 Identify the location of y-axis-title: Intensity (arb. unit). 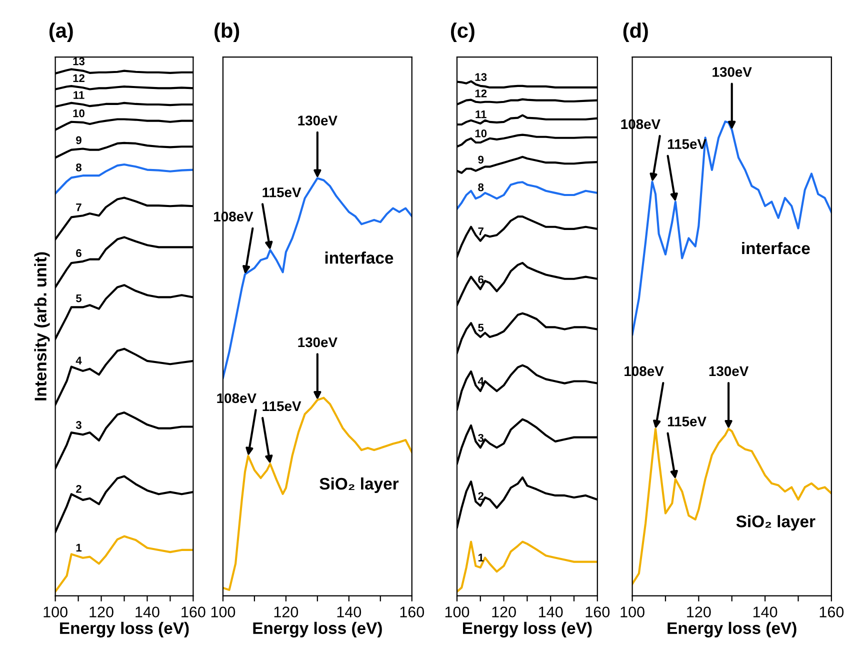
(42, 326).